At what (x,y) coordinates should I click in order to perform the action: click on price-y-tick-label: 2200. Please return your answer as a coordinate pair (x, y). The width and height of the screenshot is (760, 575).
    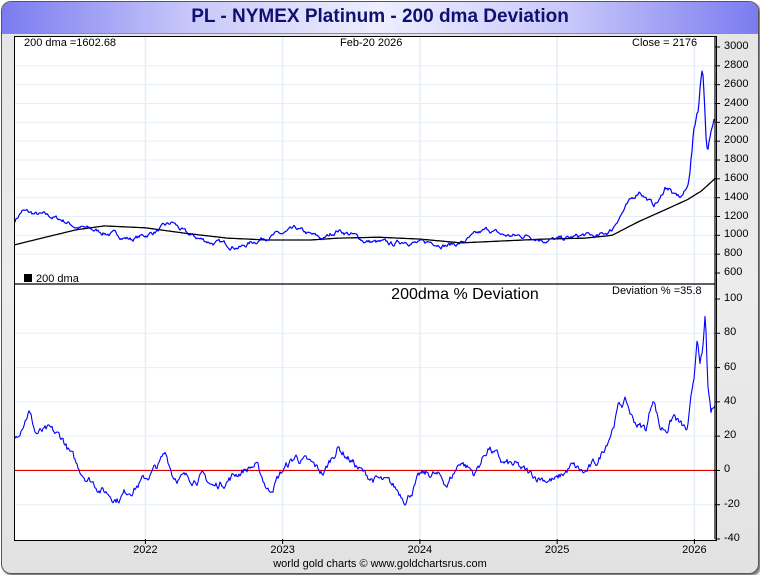
    Looking at the image, I should click on (736, 121).